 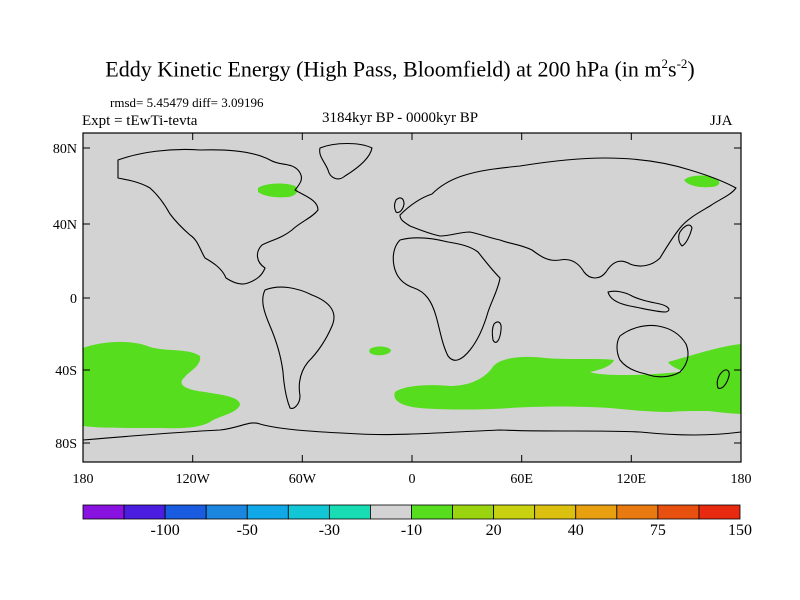 What do you see at coordinates (521, 479) in the screenshot?
I see `lon-label: 60E` at bounding box center [521, 479].